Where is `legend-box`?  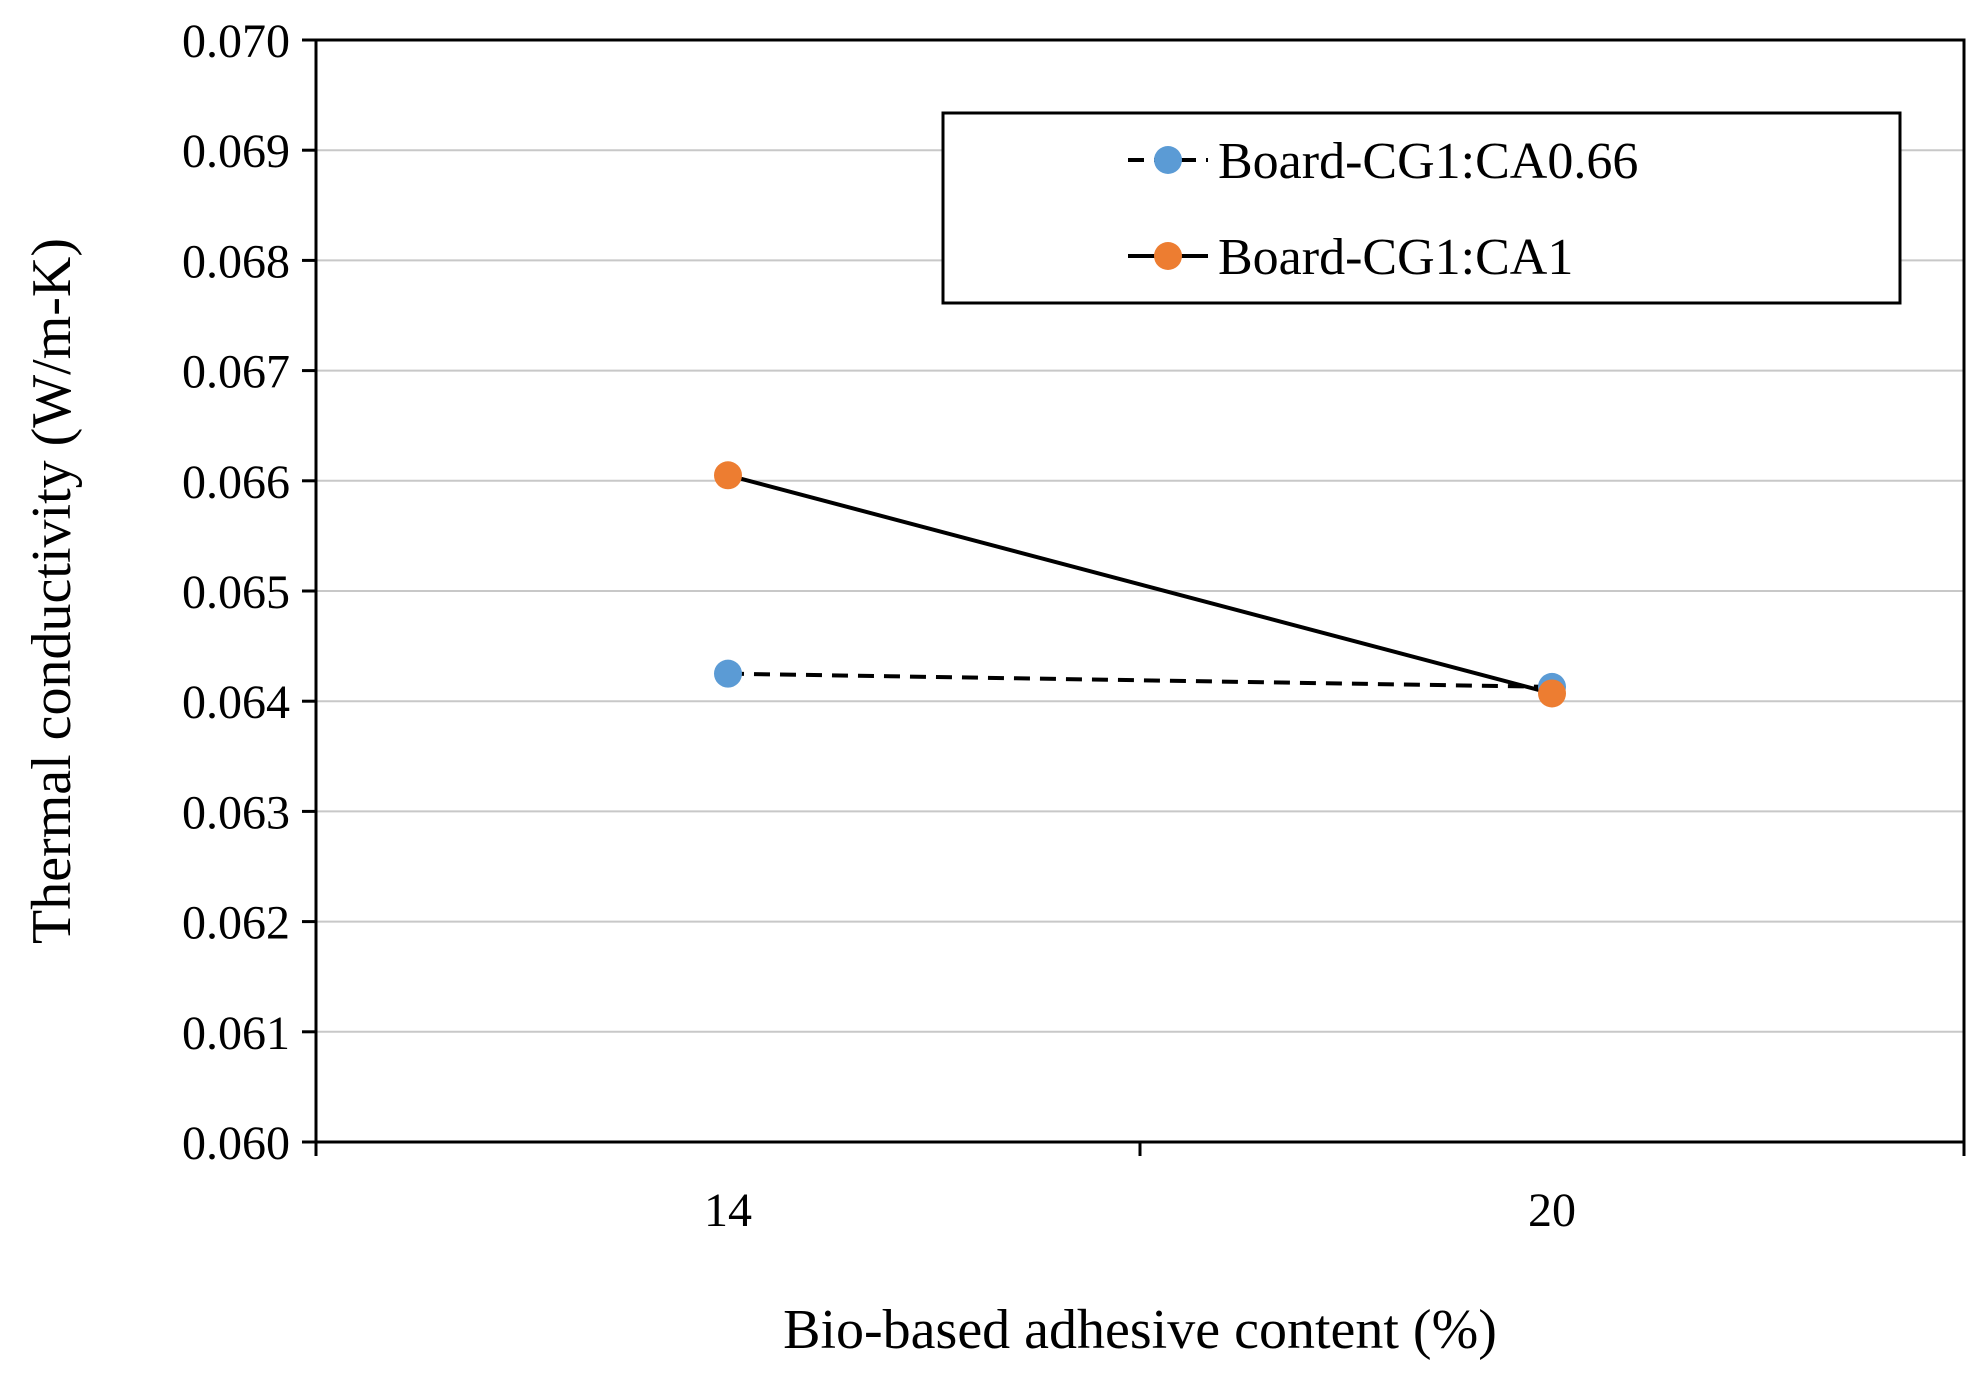 legend-box is located at coordinates (1421, 208).